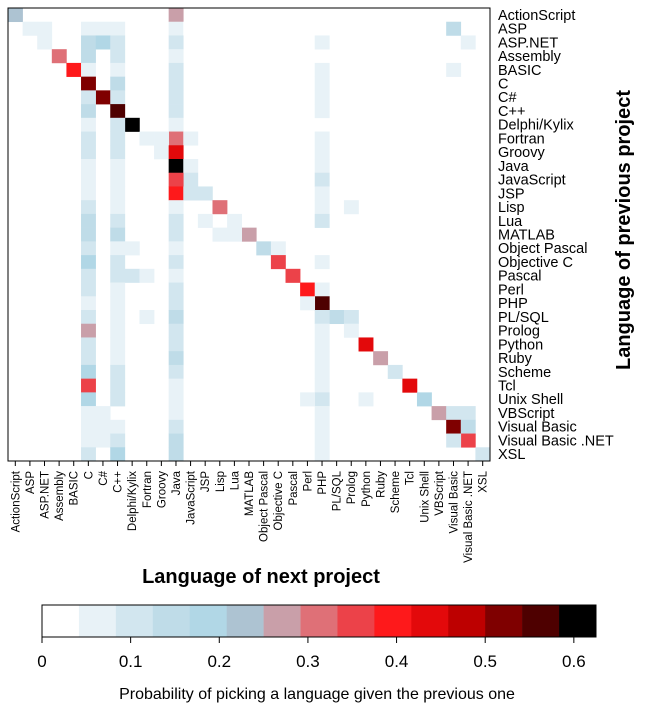 The height and width of the screenshot is (713, 647). Describe the element at coordinates (524, 373) in the screenshot. I see `y-tick-label: Scheme` at that location.